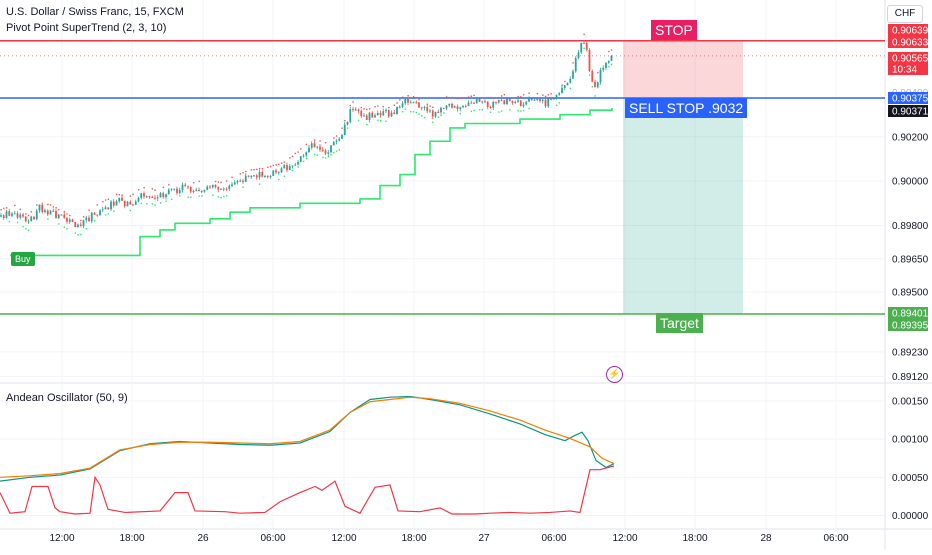 This screenshot has height=555, width=932. What do you see at coordinates (908, 58) in the screenshot?
I see `price-label-last-bg` at bounding box center [908, 58].